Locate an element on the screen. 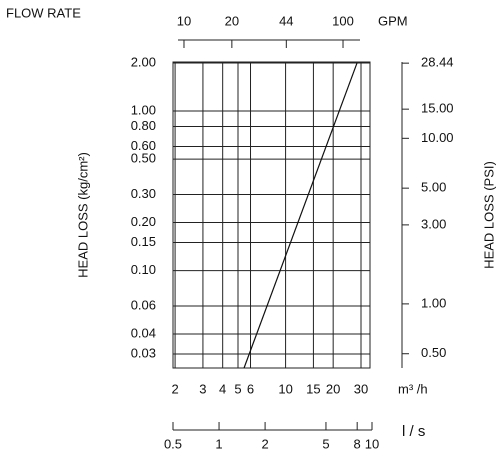 This screenshot has height=463, width=504. y2-tick-label: 3.00 is located at coordinates (433, 223).